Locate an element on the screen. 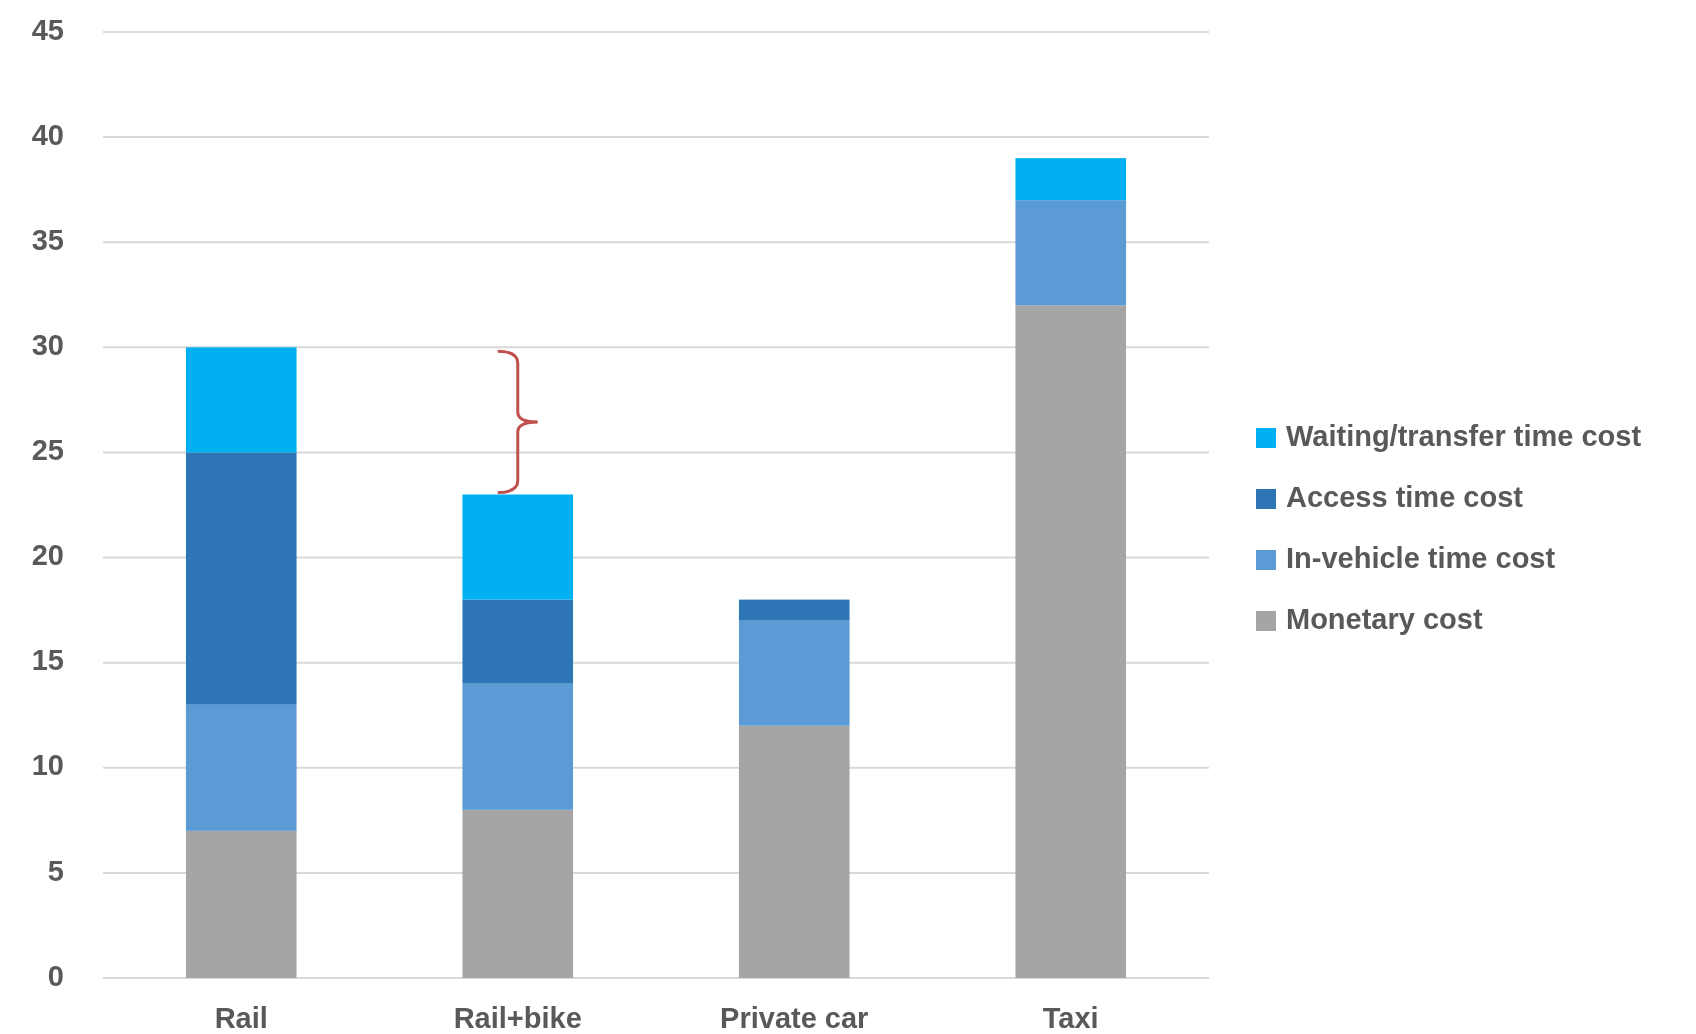 Image resolution: width=1696 pixels, height=1034 pixels. legend-label: In-vehicle time cost is located at coordinates (1421, 557).